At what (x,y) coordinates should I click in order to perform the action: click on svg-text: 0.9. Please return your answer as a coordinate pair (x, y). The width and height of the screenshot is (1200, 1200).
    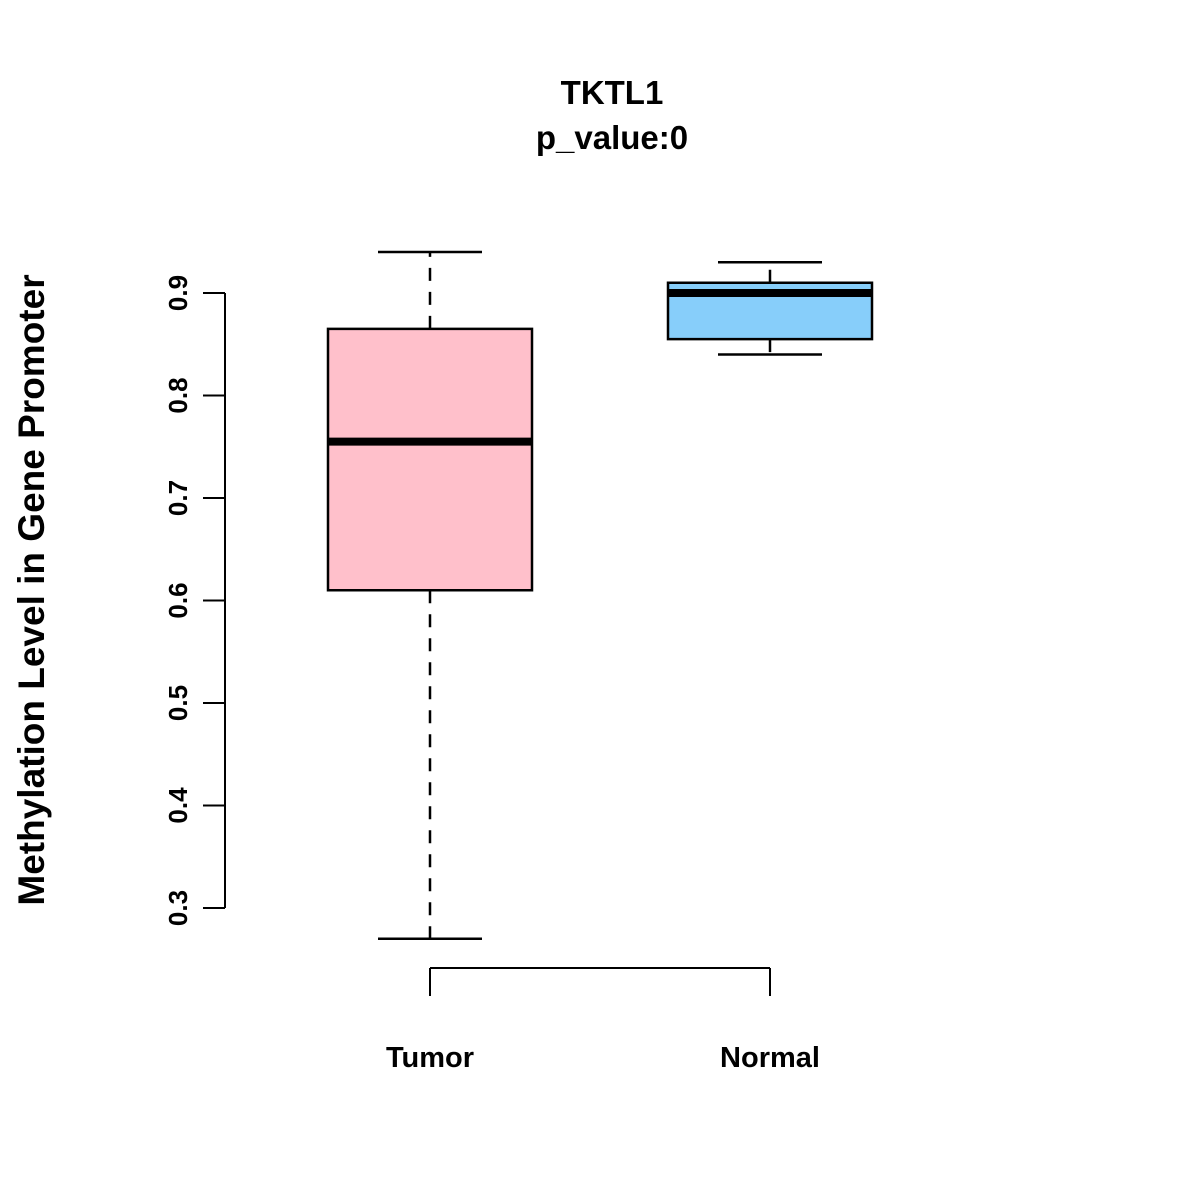
    Looking at the image, I should click on (178, 293).